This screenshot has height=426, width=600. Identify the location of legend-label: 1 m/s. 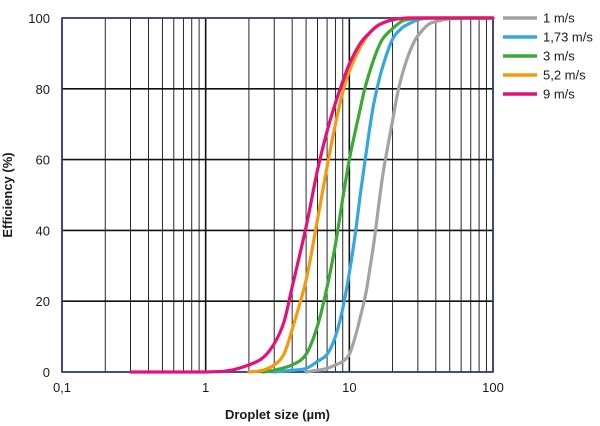
(559, 18).